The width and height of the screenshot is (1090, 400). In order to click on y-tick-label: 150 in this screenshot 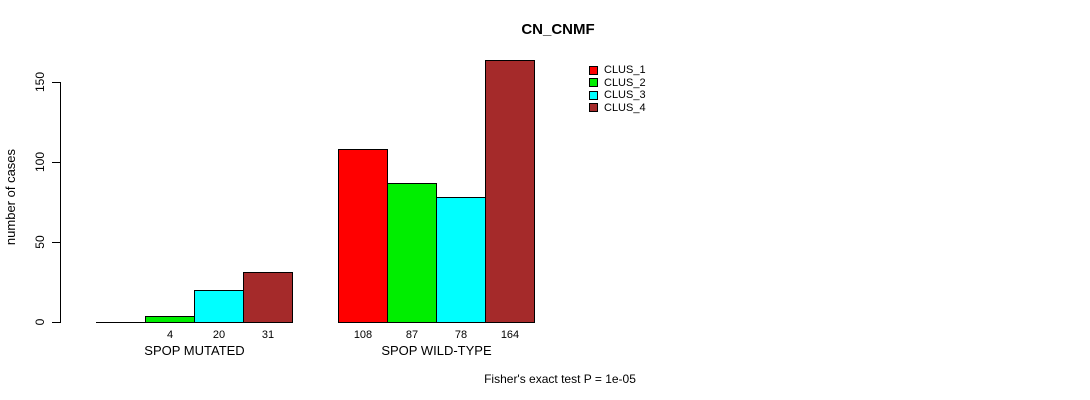, I will do `click(40, 82)`.